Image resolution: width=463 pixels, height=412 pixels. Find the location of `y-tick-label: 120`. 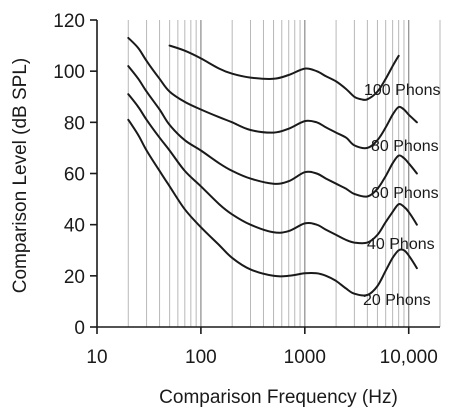

y-tick-label: 120 is located at coordinates (69, 21).